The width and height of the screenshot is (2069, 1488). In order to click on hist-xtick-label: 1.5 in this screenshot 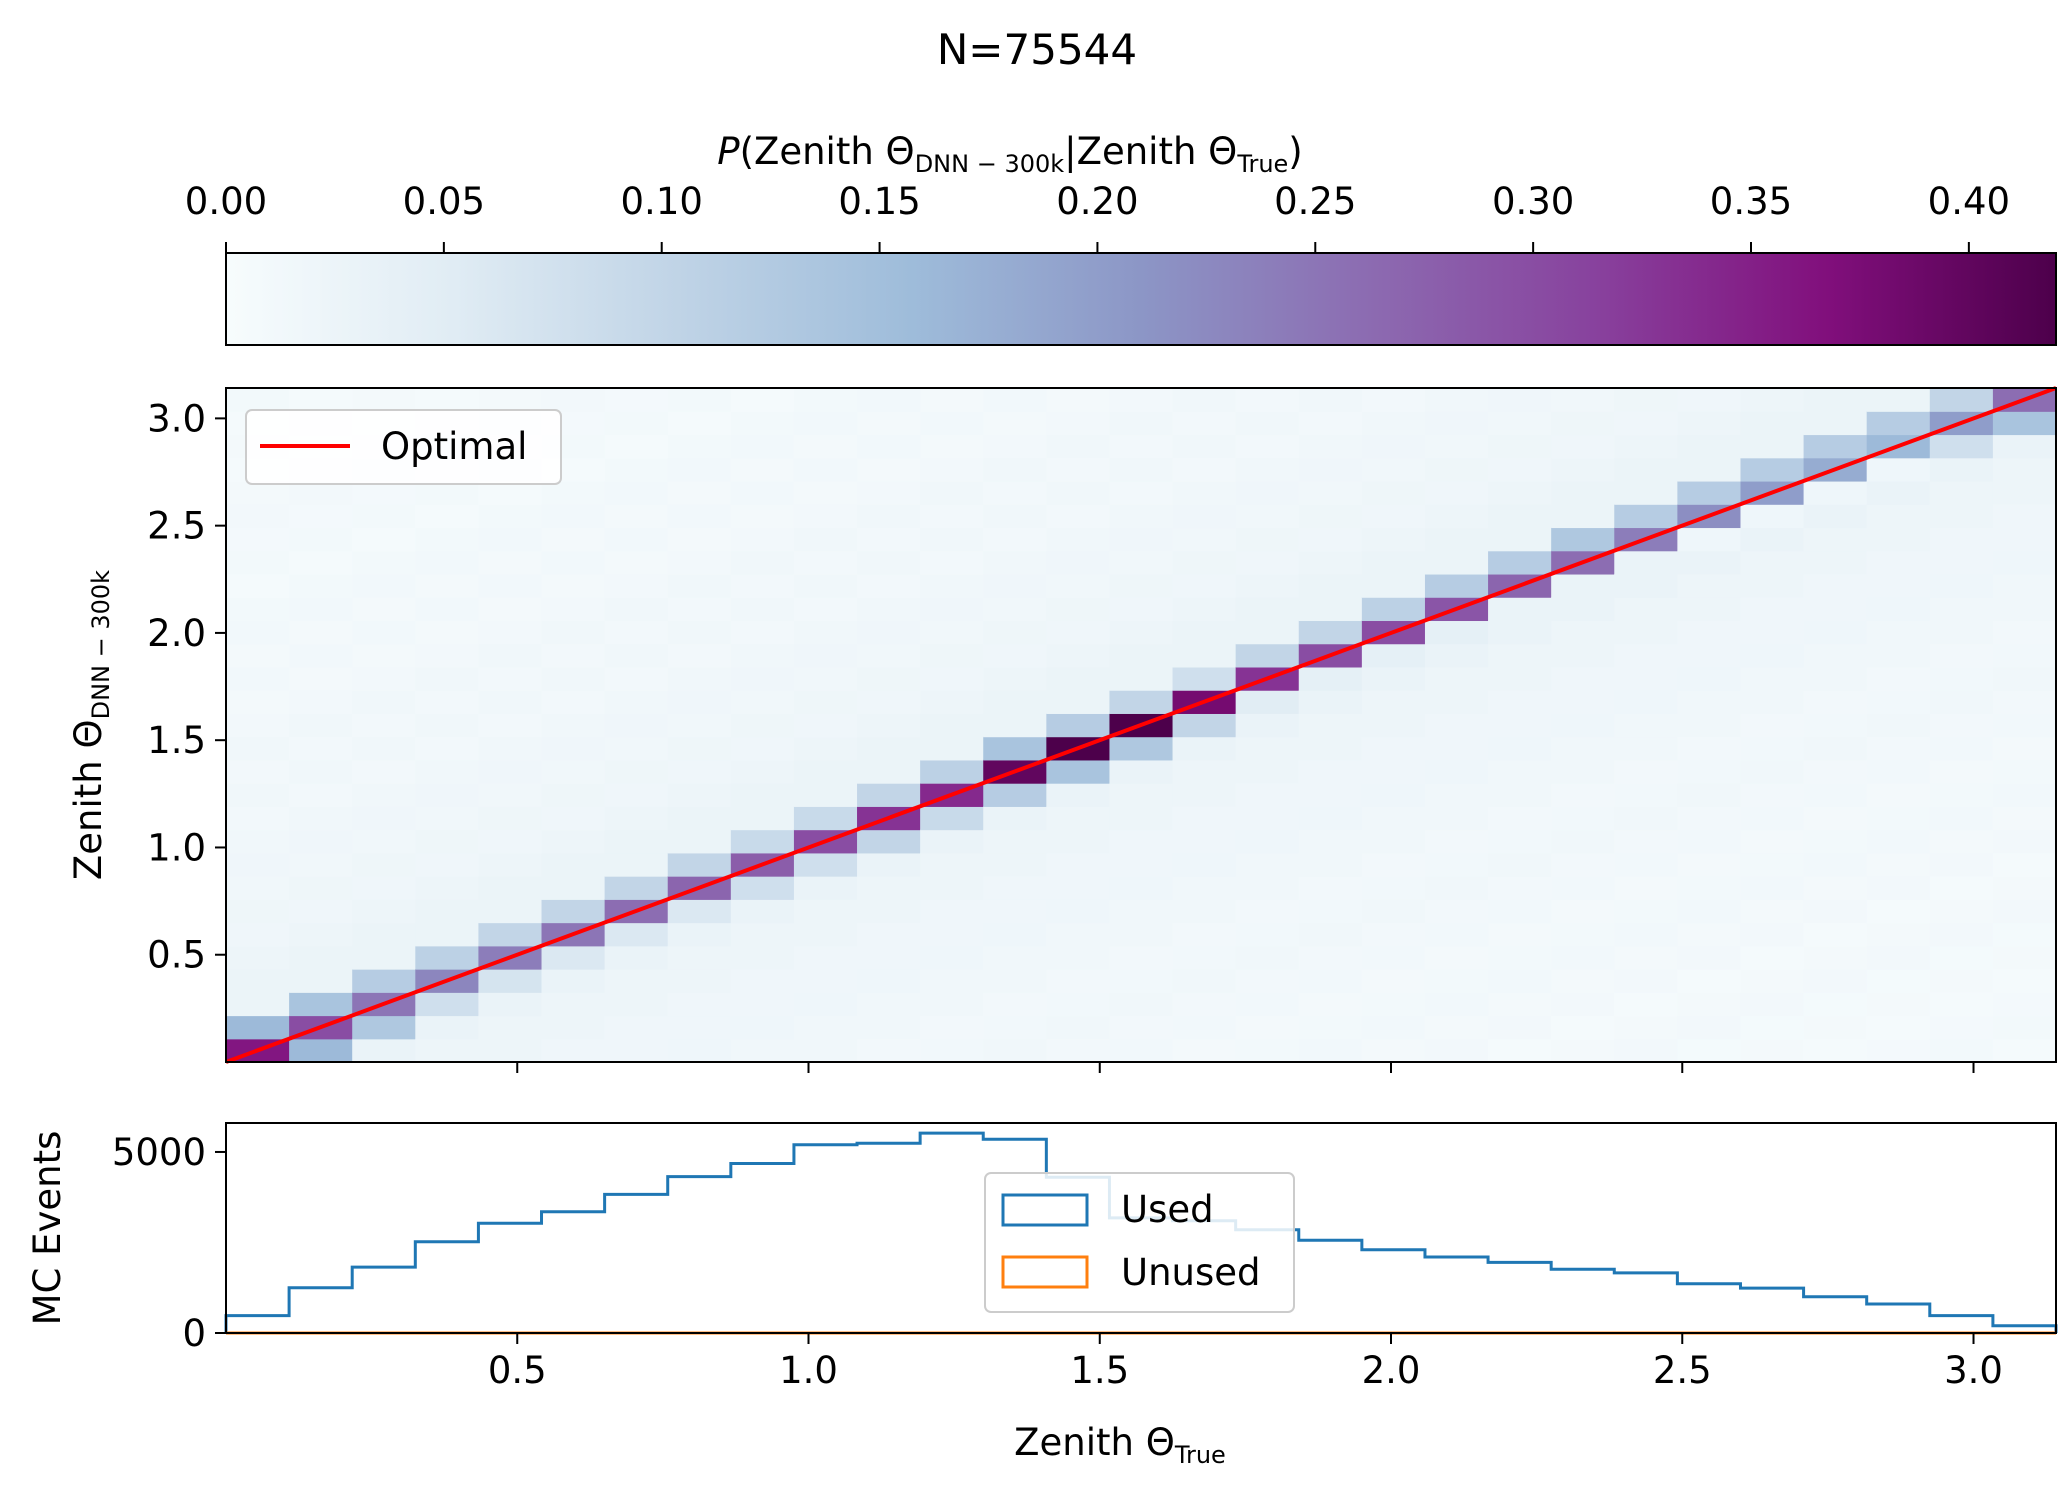, I will do `click(1099, 1370)`.